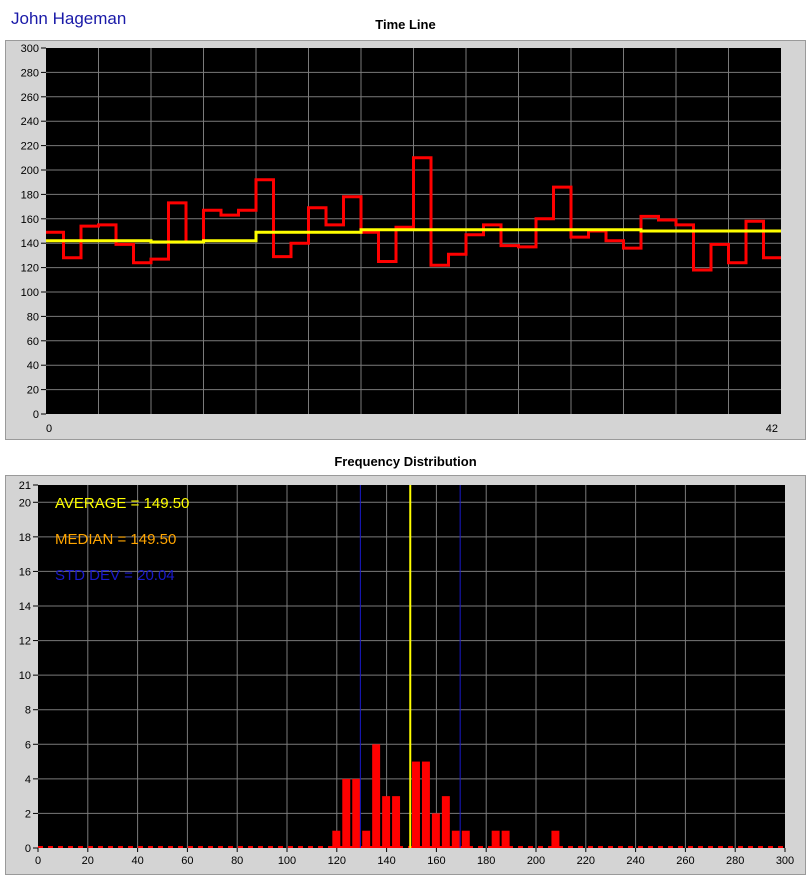 The image size is (811, 880). I want to click on frequency-y-tick-label: 6, so click(28, 745).